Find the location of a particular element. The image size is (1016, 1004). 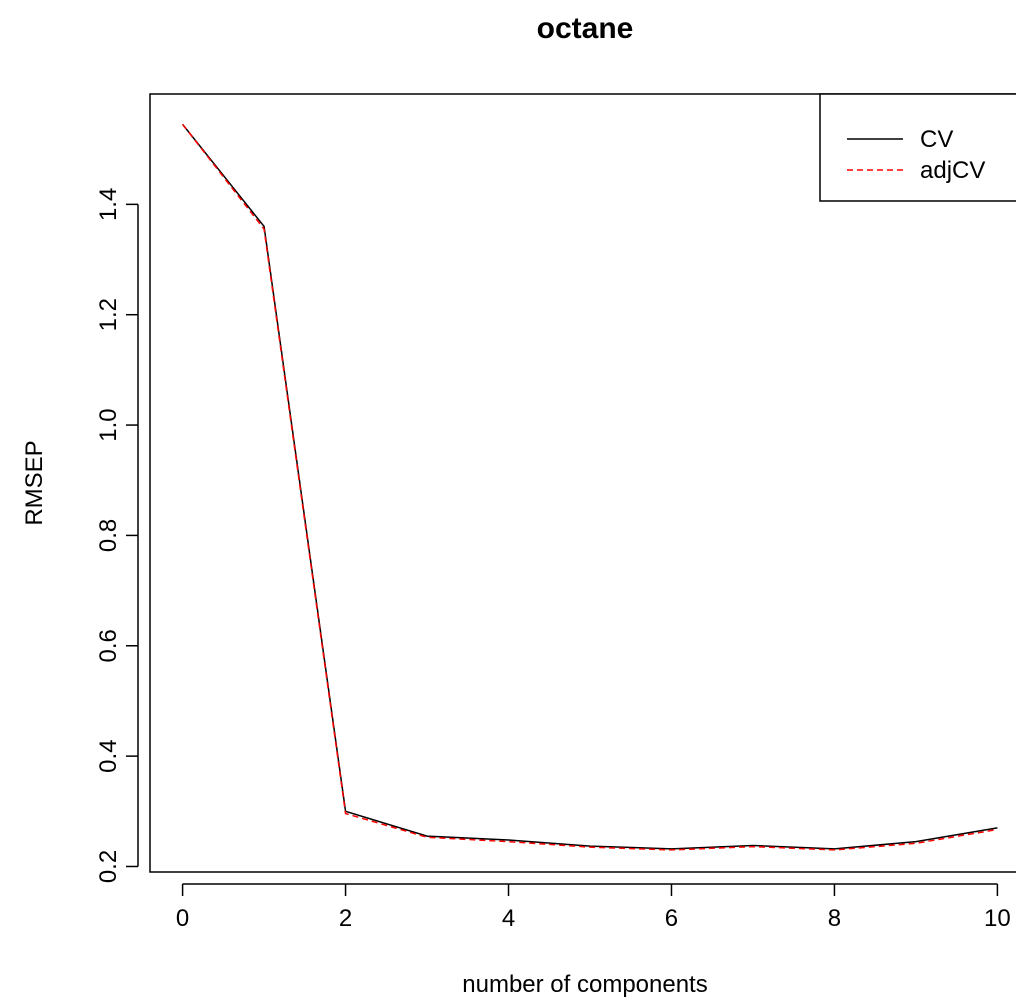

x-tick-label: 0 is located at coordinates (182, 918).